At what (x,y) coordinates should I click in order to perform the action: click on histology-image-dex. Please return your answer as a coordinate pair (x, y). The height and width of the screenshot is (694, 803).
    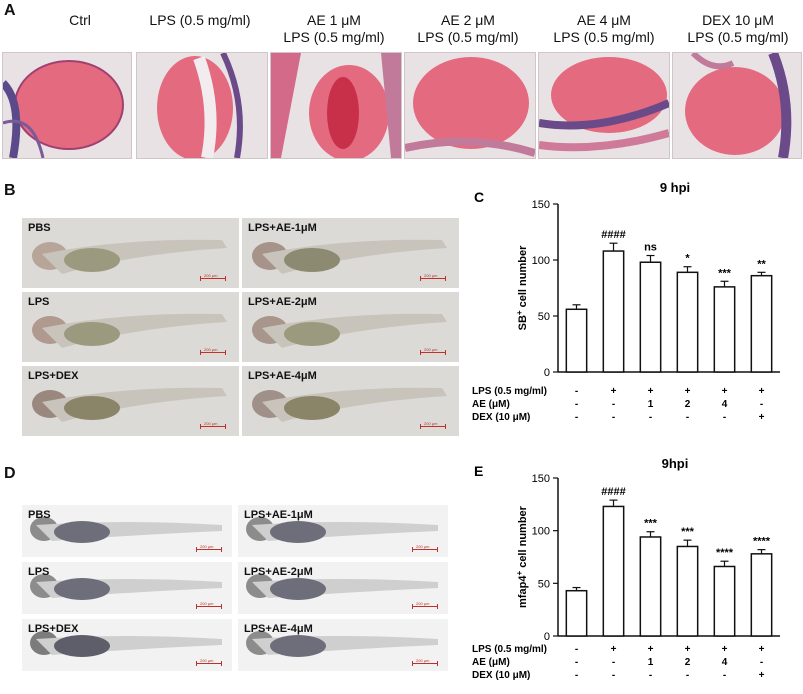
    Looking at the image, I should click on (737, 105).